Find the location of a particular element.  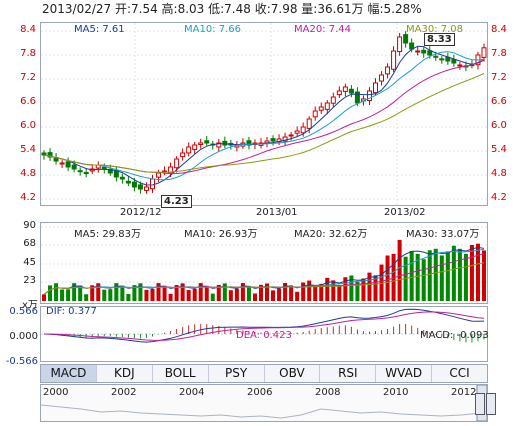

vol-ma5-label: MA5: 29.83万 is located at coordinates (108, 234).